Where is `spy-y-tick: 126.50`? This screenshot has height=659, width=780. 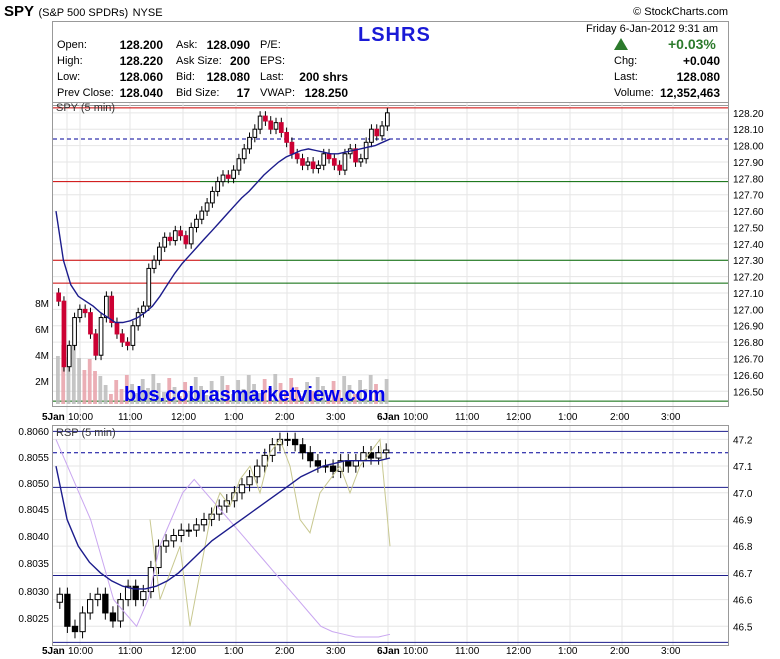 spy-y-tick: 126.50 is located at coordinates (748, 392).